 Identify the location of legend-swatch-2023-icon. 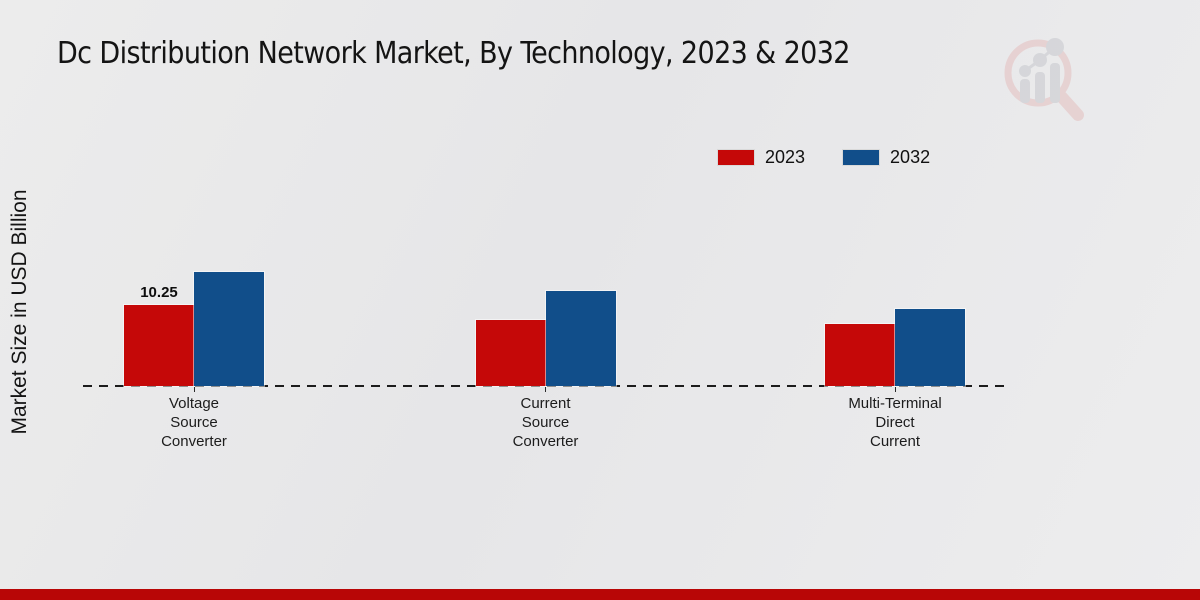
(736, 157).